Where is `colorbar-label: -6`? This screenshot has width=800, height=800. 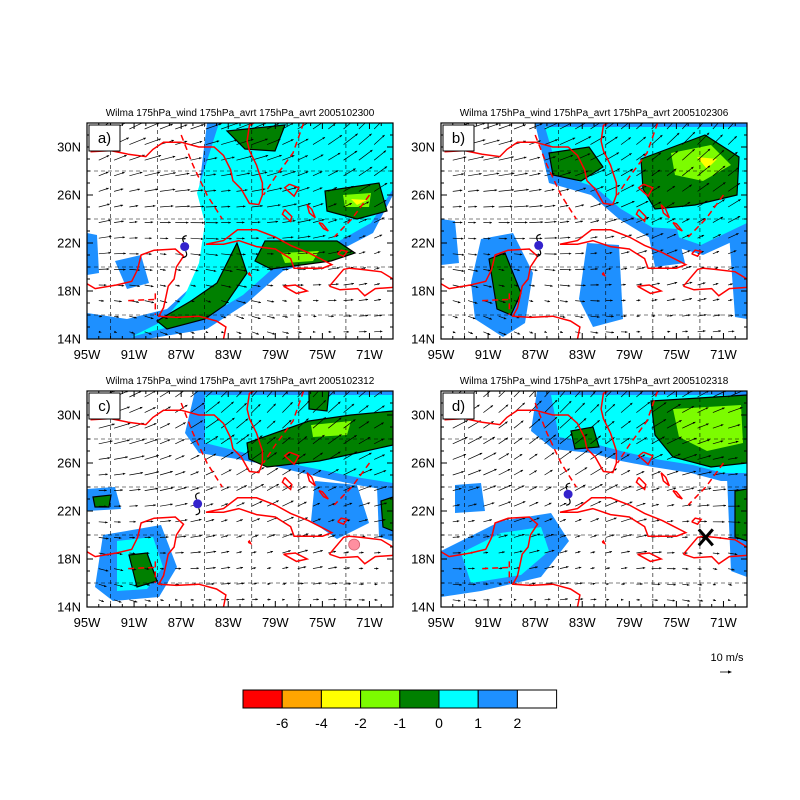 colorbar-label: -6 is located at coordinates (282, 723).